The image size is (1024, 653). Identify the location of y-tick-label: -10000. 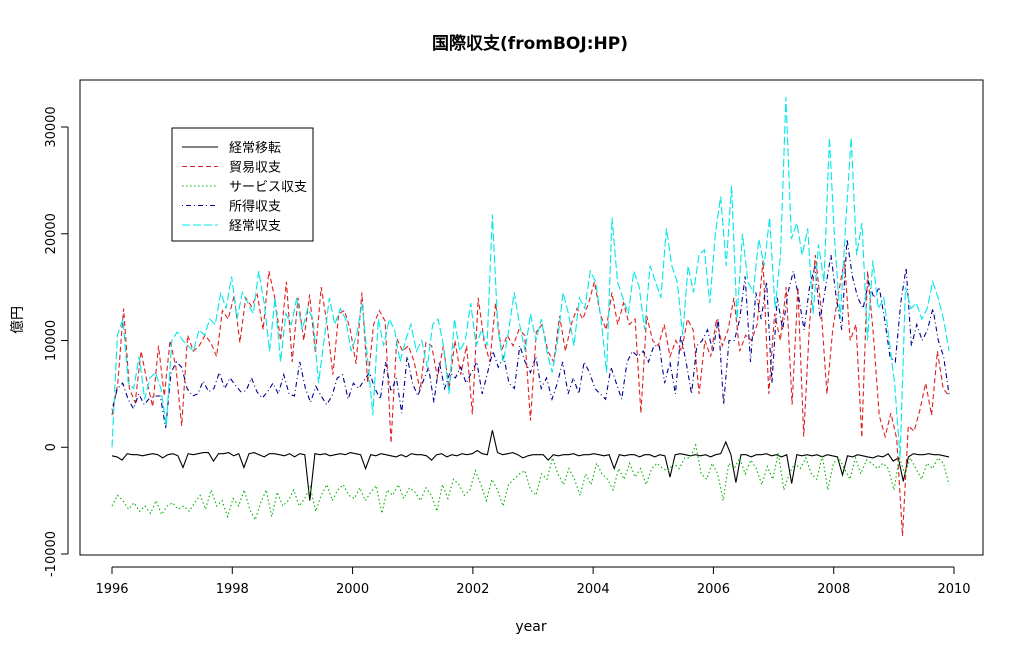
(51, 554).